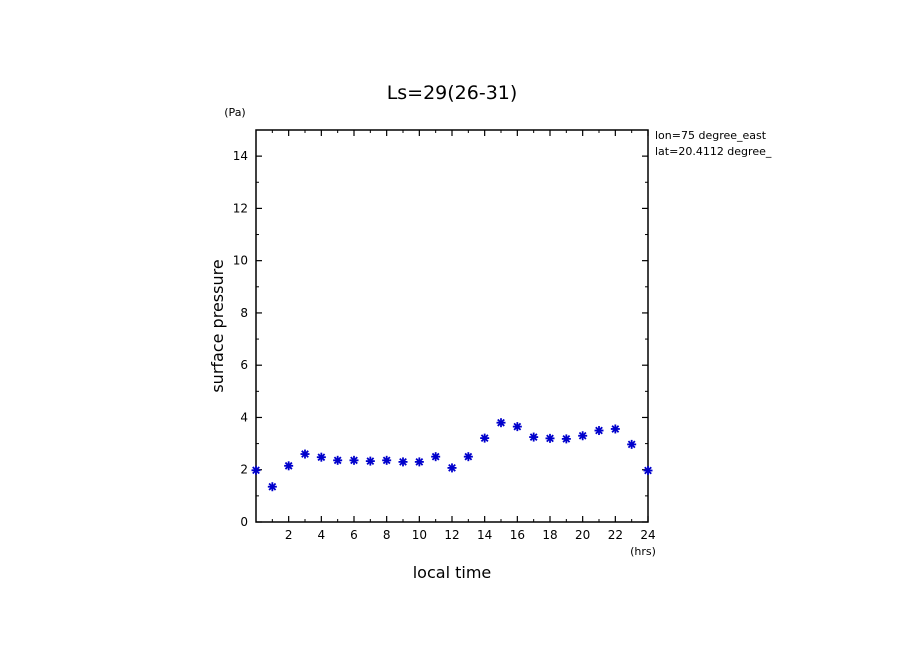  I want to click on annotation-lat: lat=20.4112 degree_, so click(713, 151).